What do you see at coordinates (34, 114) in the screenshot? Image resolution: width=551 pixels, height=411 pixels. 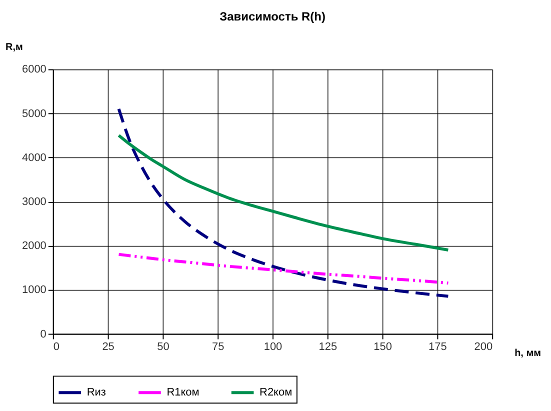 I see `y-tick-label: 5000` at bounding box center [34, 114].